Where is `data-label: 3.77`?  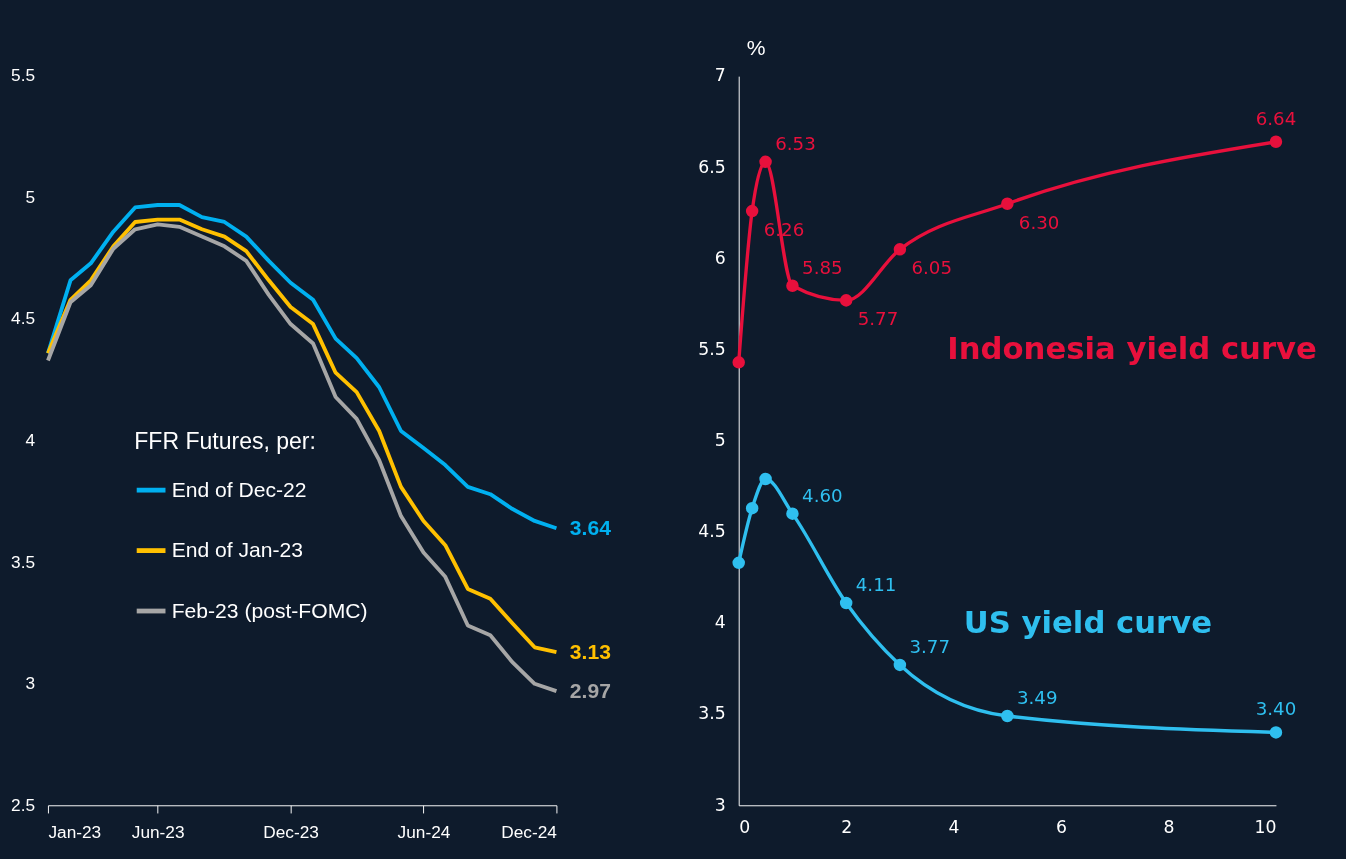
data-label: 3.77 is located at coordinates (930, 647).